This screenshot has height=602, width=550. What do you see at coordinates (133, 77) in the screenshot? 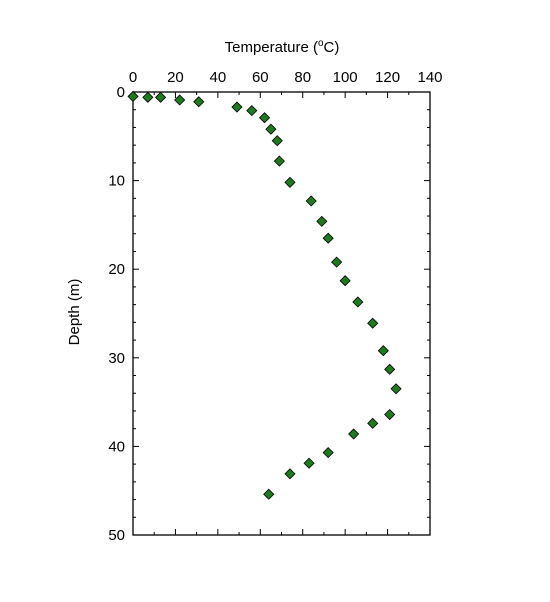
I see `x-tick-label: 0` at bounding box center [133, 77].